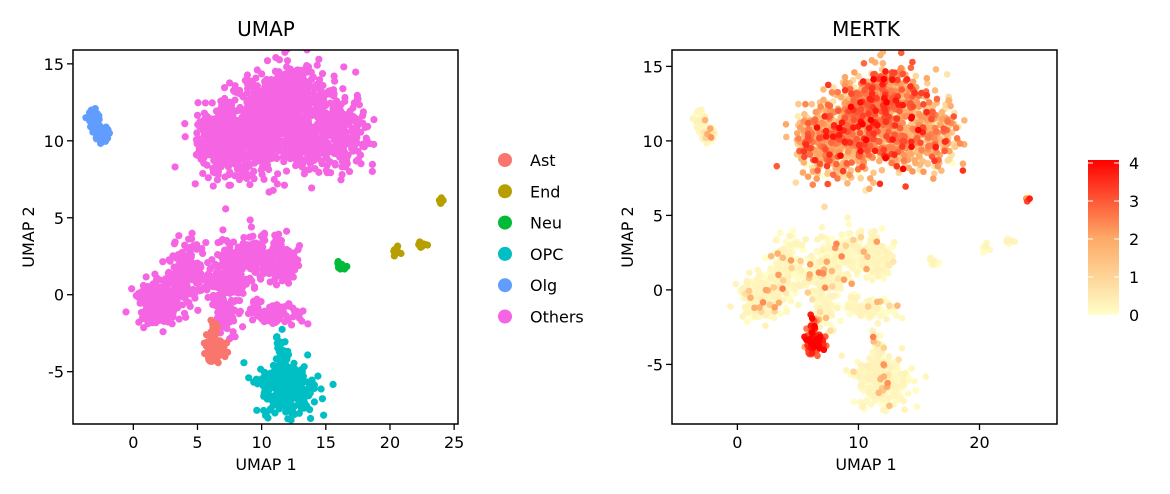  Describe the element at coordinates (265, 464) in the screenshot. I see `left-xlabel: UMAP 1` at that location.